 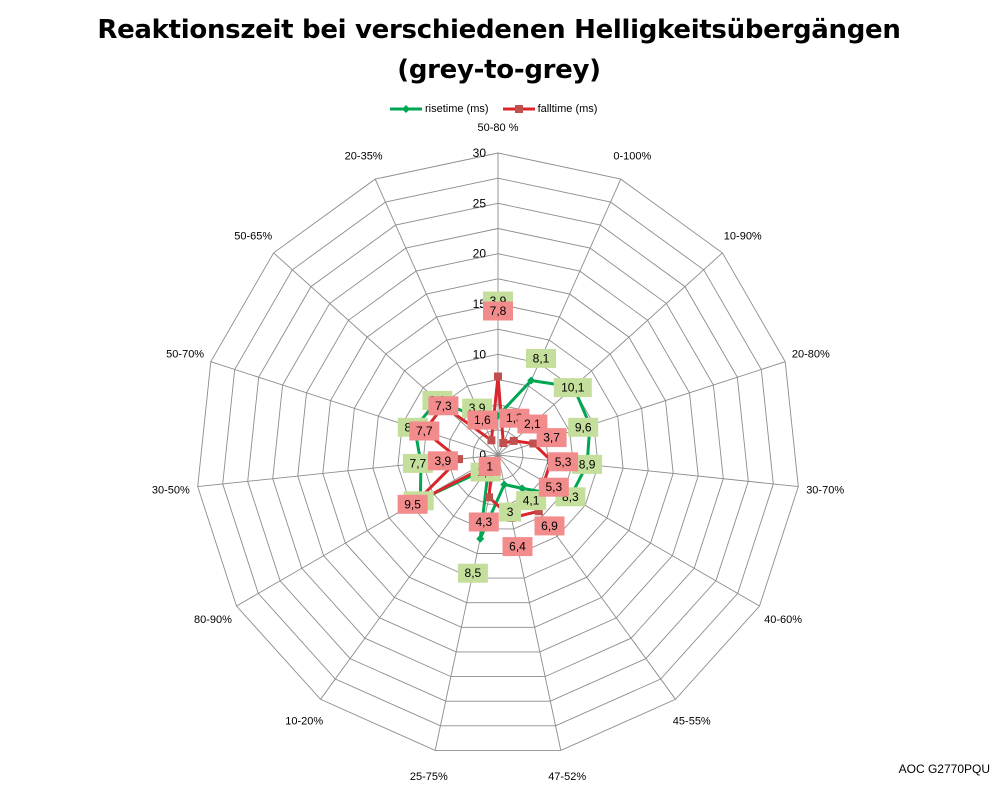 I want to click on category-label: 30-70%, so click(x=825, y=490).